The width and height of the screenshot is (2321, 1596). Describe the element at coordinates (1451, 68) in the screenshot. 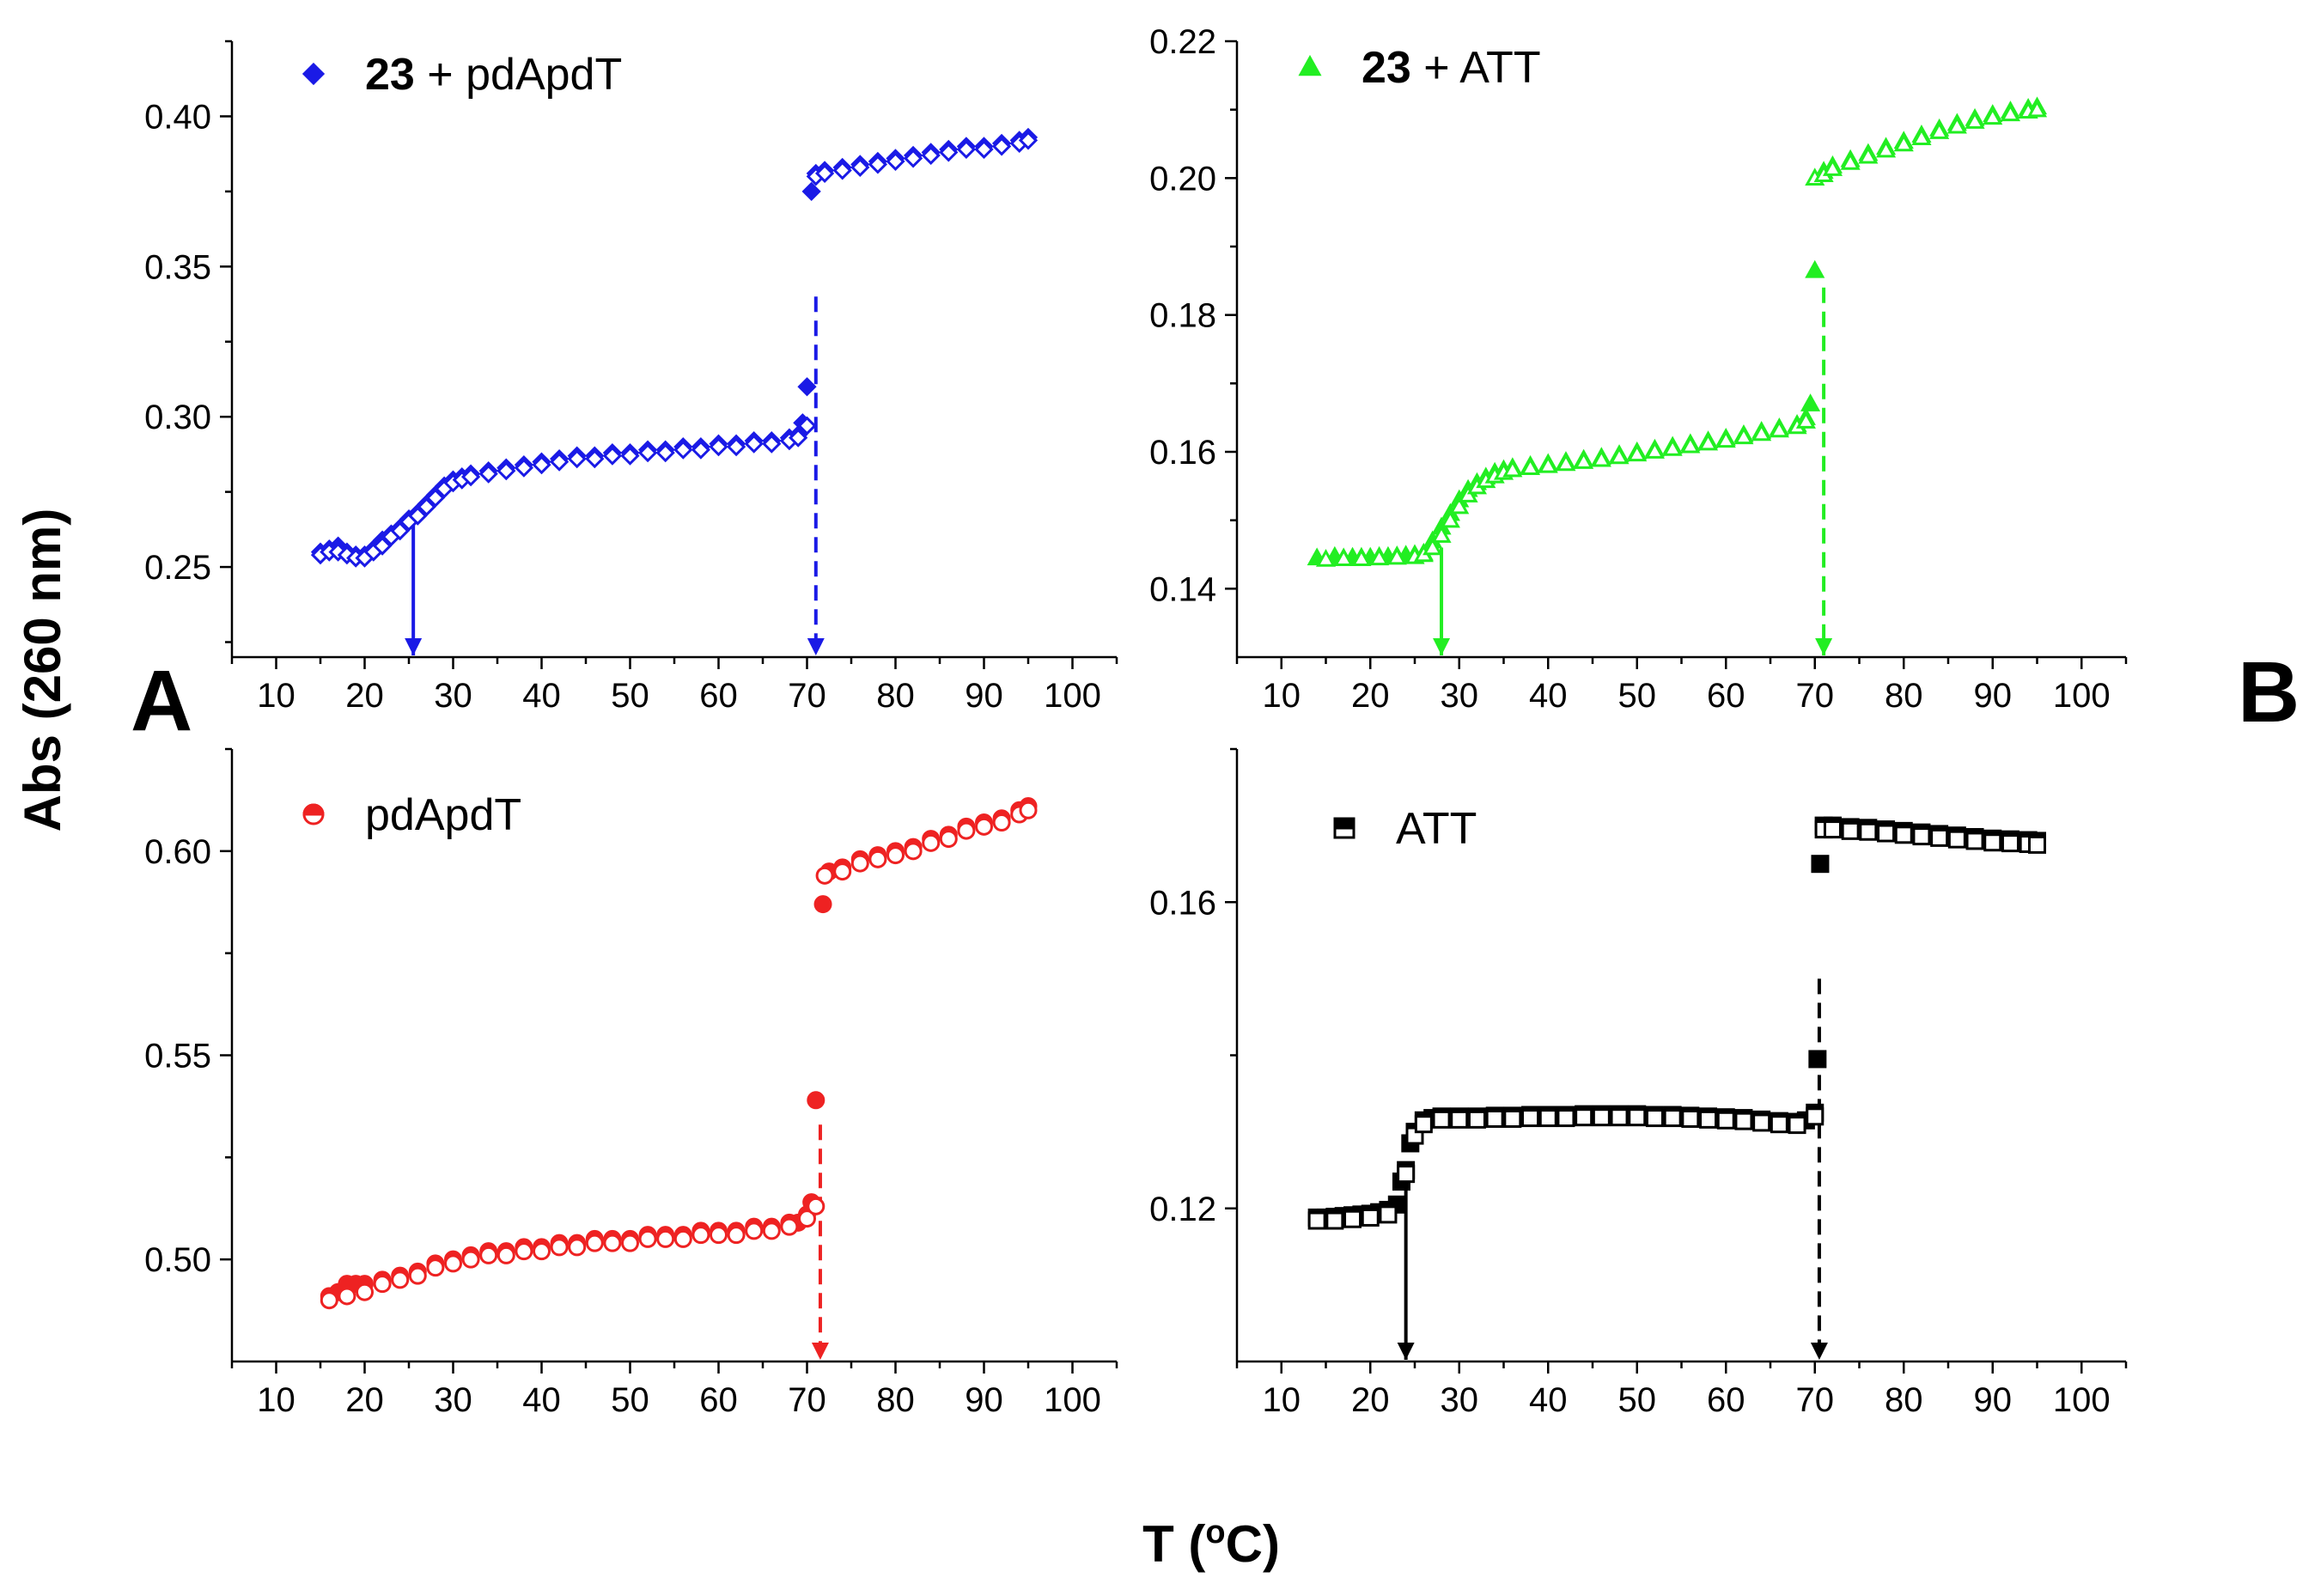

I see `legend-label: 23 + ATT` at that location.